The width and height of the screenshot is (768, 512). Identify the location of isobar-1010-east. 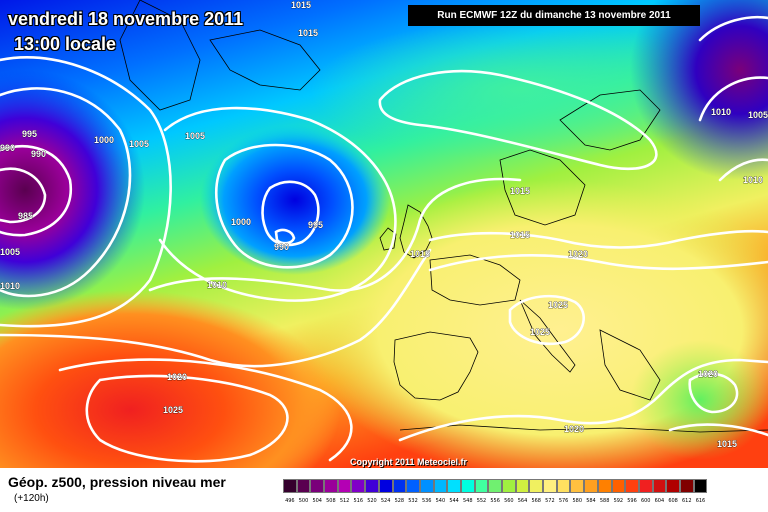
(743, 170).